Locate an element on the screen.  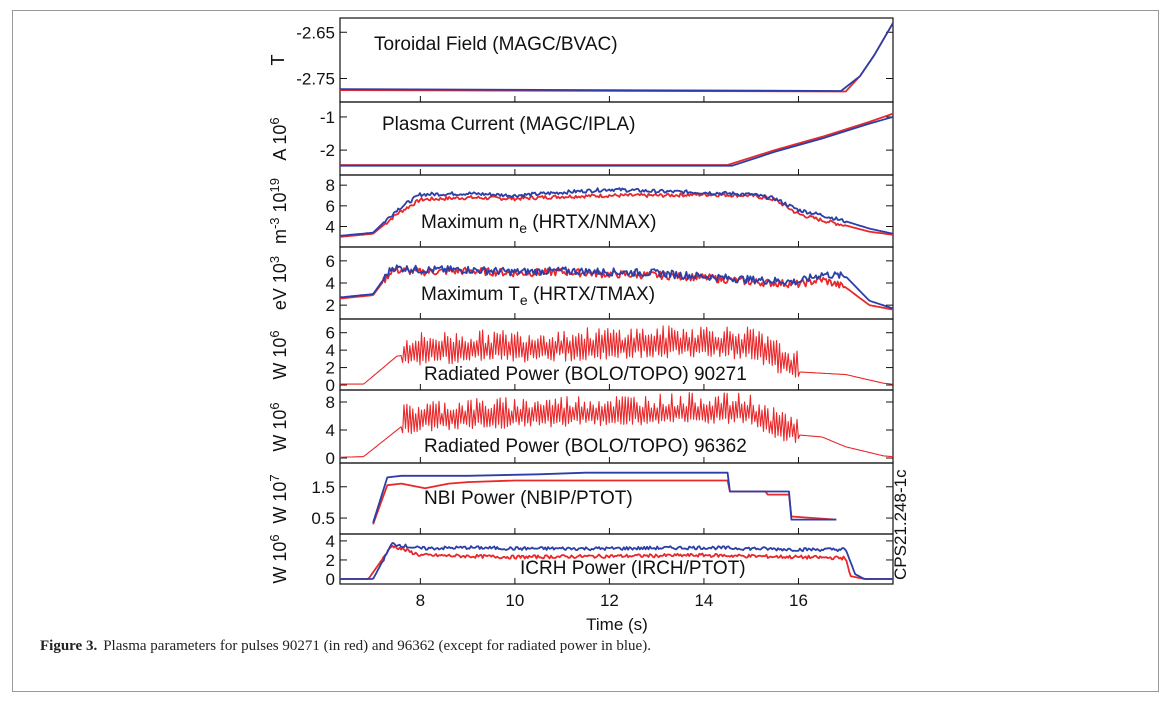
ytick-label-radiated2: 0 is located at coordinates (330, 458).